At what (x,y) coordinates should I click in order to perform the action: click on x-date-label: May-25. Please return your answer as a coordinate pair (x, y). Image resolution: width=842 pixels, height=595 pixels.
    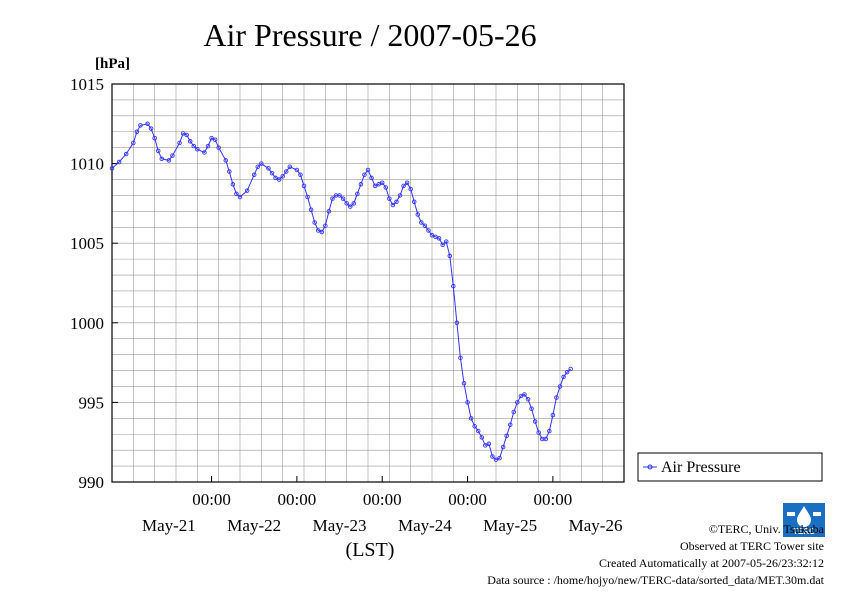
    Looking at the image, I should click on (510, 525).